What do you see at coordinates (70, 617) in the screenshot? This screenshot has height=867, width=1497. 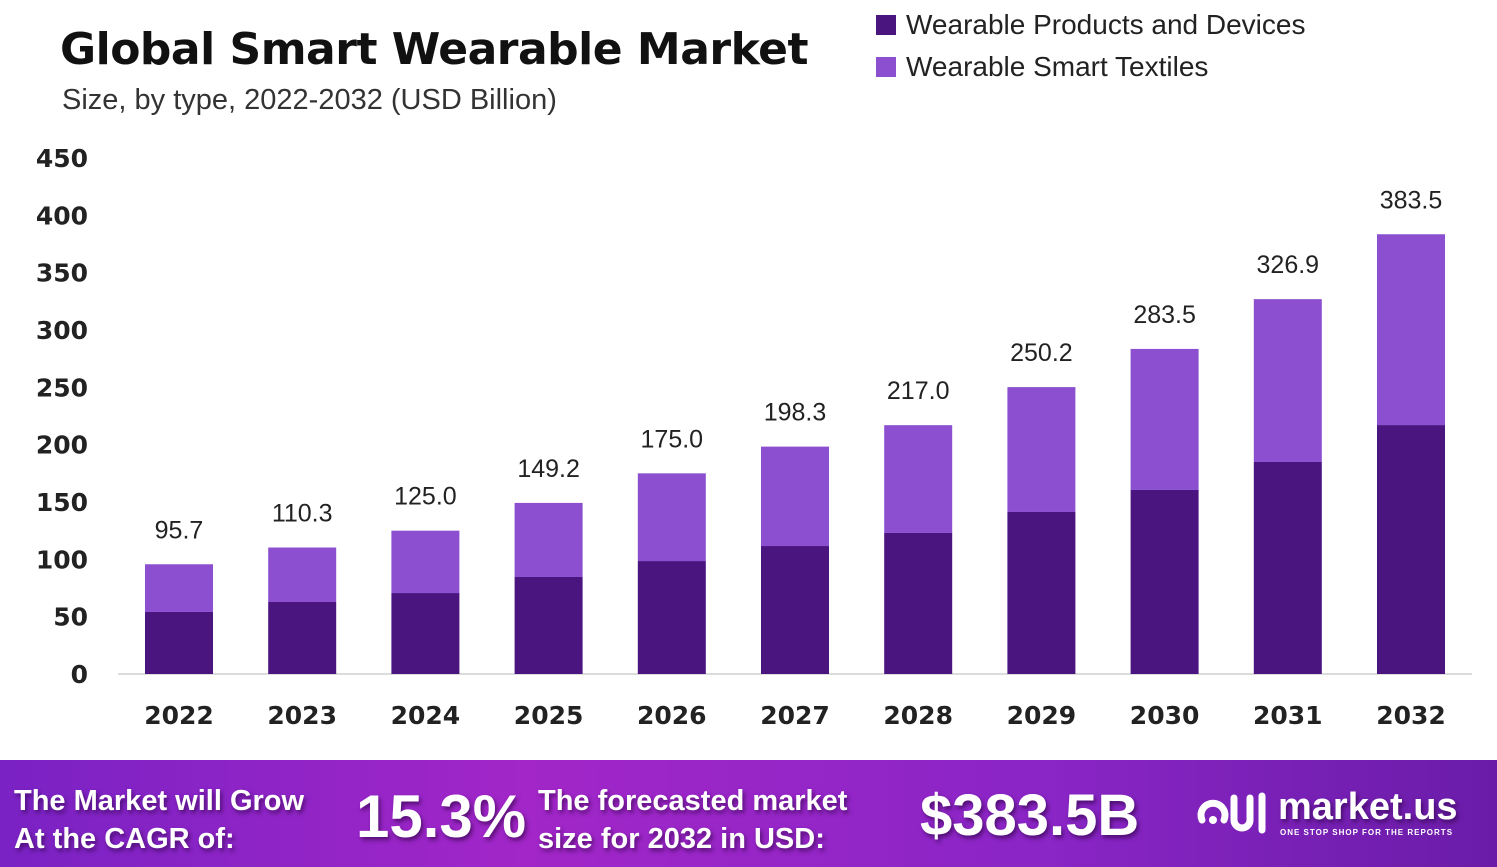 I see `y-tick-label: 50` at bounding box center [70, 617].